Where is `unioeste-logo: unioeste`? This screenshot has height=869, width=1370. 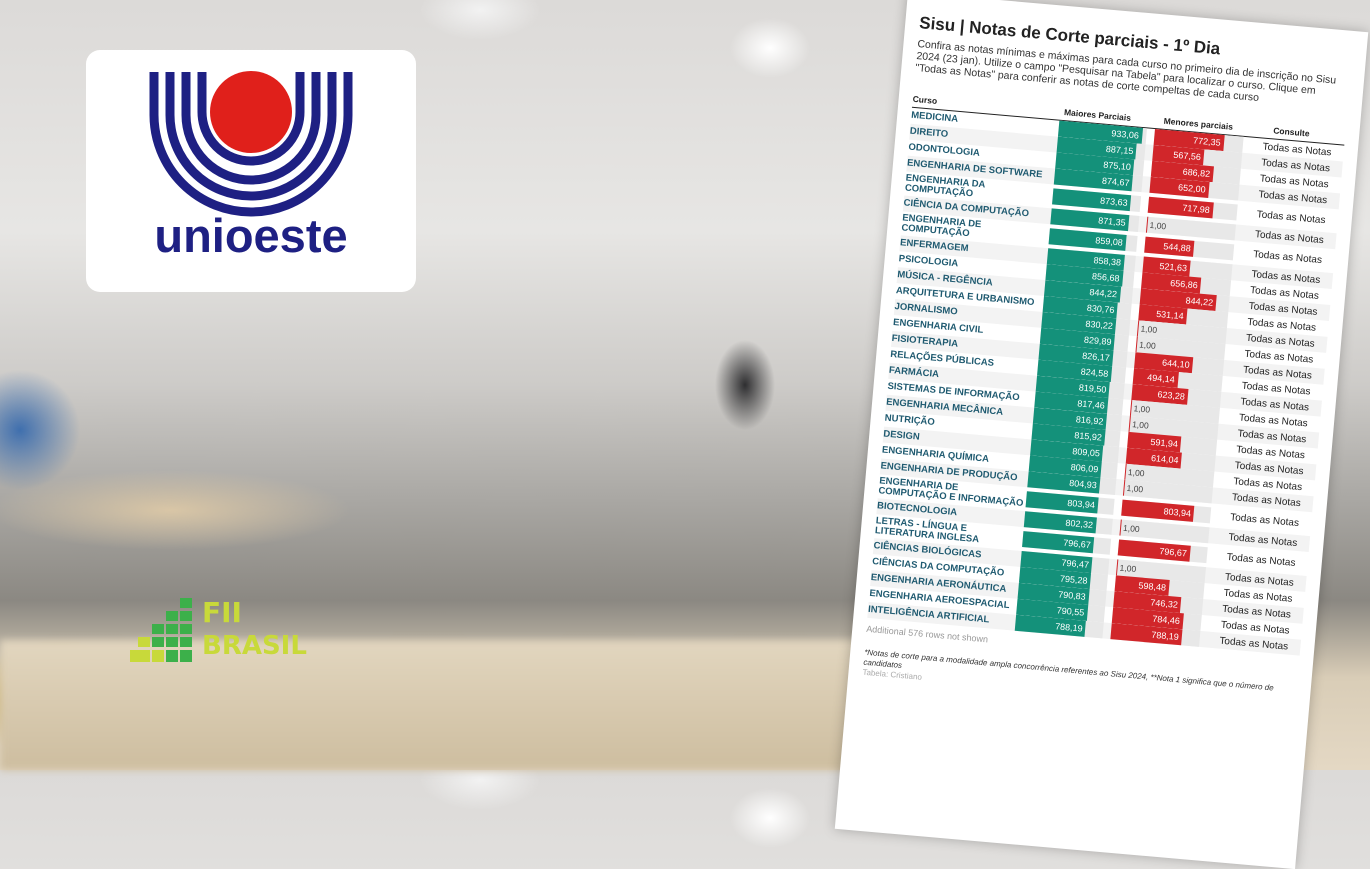
unioeste-logo: unioeste is located at coordinates (251, 171).